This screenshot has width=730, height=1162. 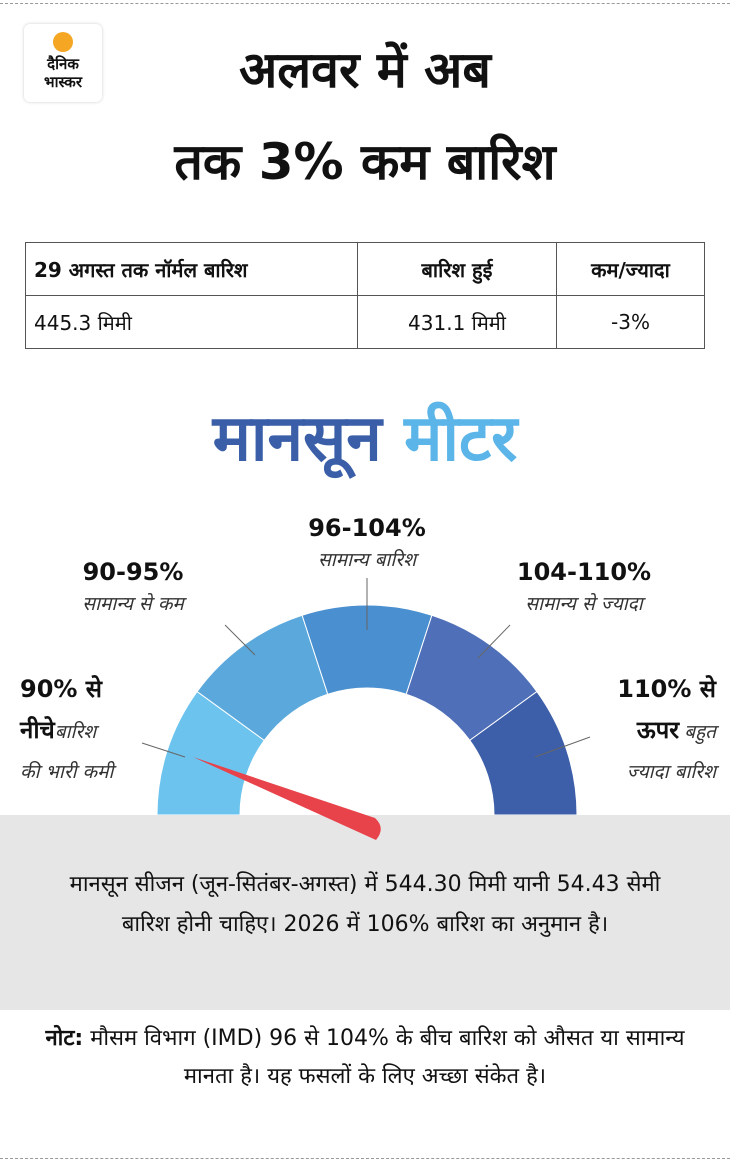 I want to click on meter-title-part2: मीटर, so click(x=461, y=439).